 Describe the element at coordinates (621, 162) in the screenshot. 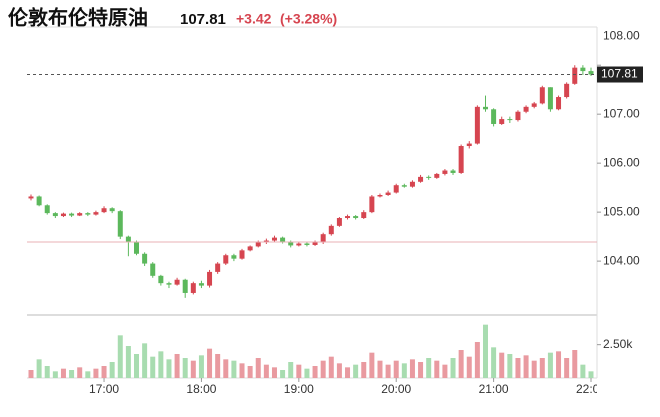

I see `y-tick-label: 106.00` at that location.